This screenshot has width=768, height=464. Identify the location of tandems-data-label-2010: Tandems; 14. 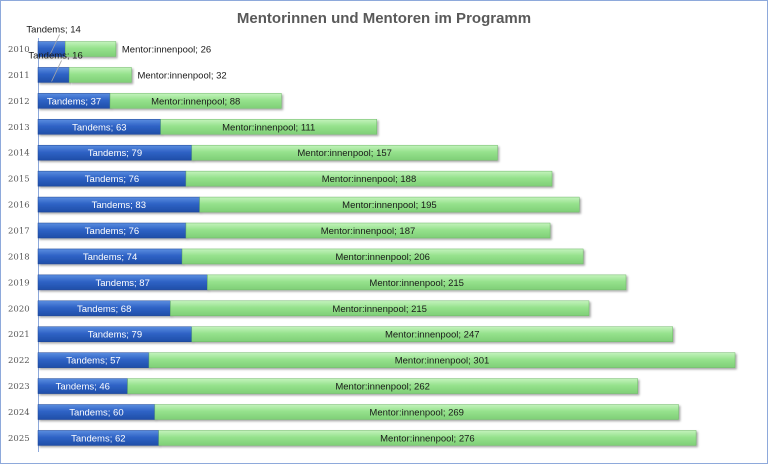
(53, 30).